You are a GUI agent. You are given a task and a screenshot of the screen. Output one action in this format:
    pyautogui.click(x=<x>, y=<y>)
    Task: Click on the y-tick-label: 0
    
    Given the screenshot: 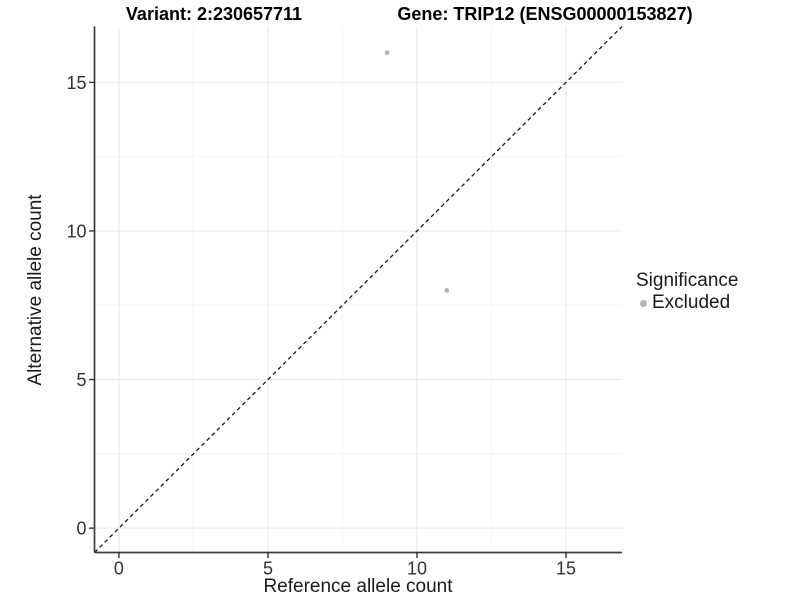 What is the action you would take?
    pyautogui.click(x=81, y=529)
    